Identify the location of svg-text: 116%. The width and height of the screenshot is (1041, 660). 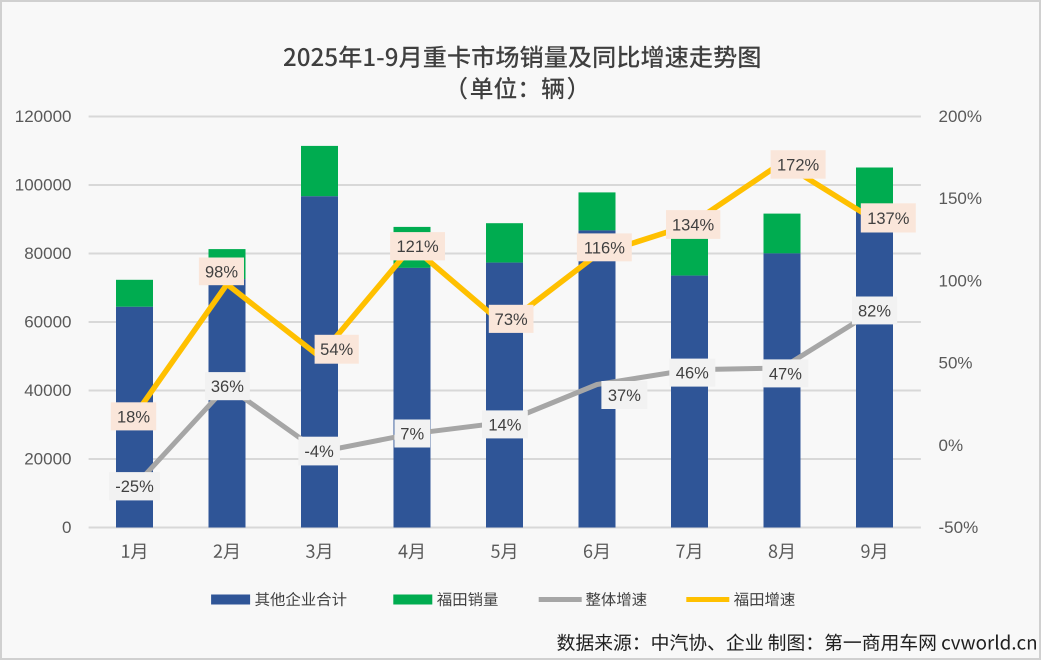
(604, 248).